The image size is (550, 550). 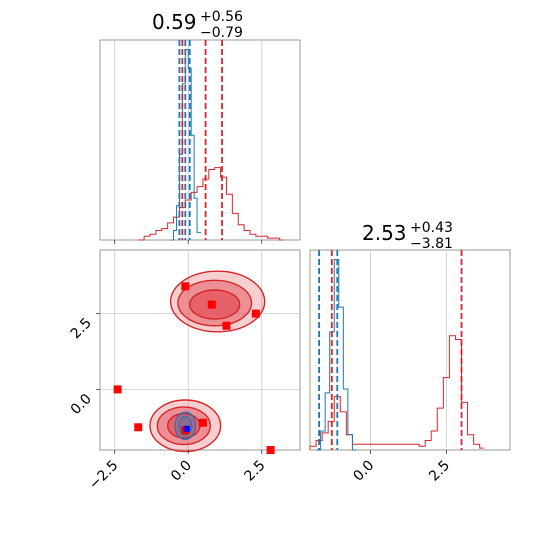 I want to click on joint-blue-marker, so click(x=186, y=428).